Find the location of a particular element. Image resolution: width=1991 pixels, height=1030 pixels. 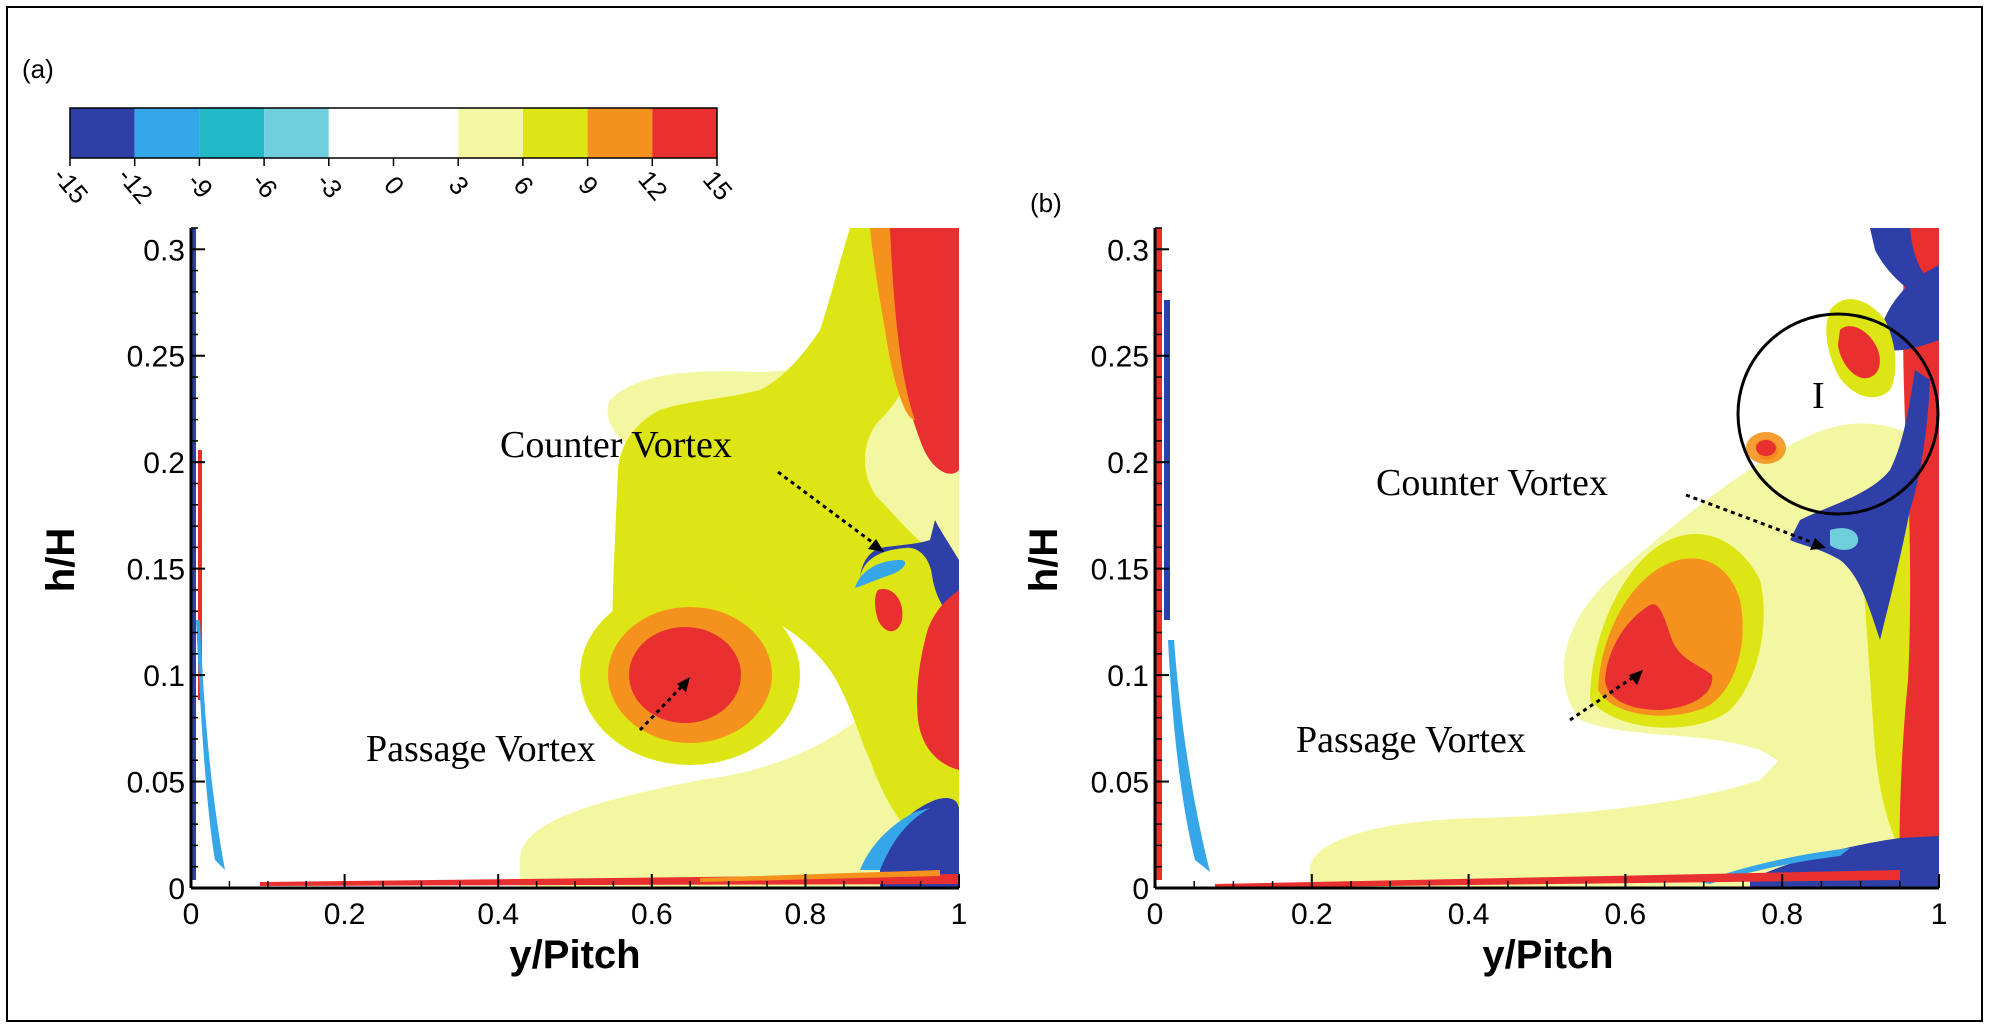

panel-b-counter-vortex-arrow is located at coordinates (1754, 520).